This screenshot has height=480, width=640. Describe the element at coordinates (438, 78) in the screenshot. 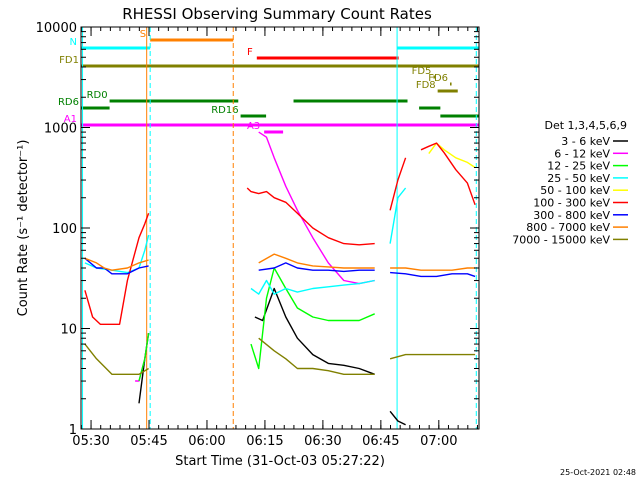

I see `flag-label-fd6: FD6` at that location.